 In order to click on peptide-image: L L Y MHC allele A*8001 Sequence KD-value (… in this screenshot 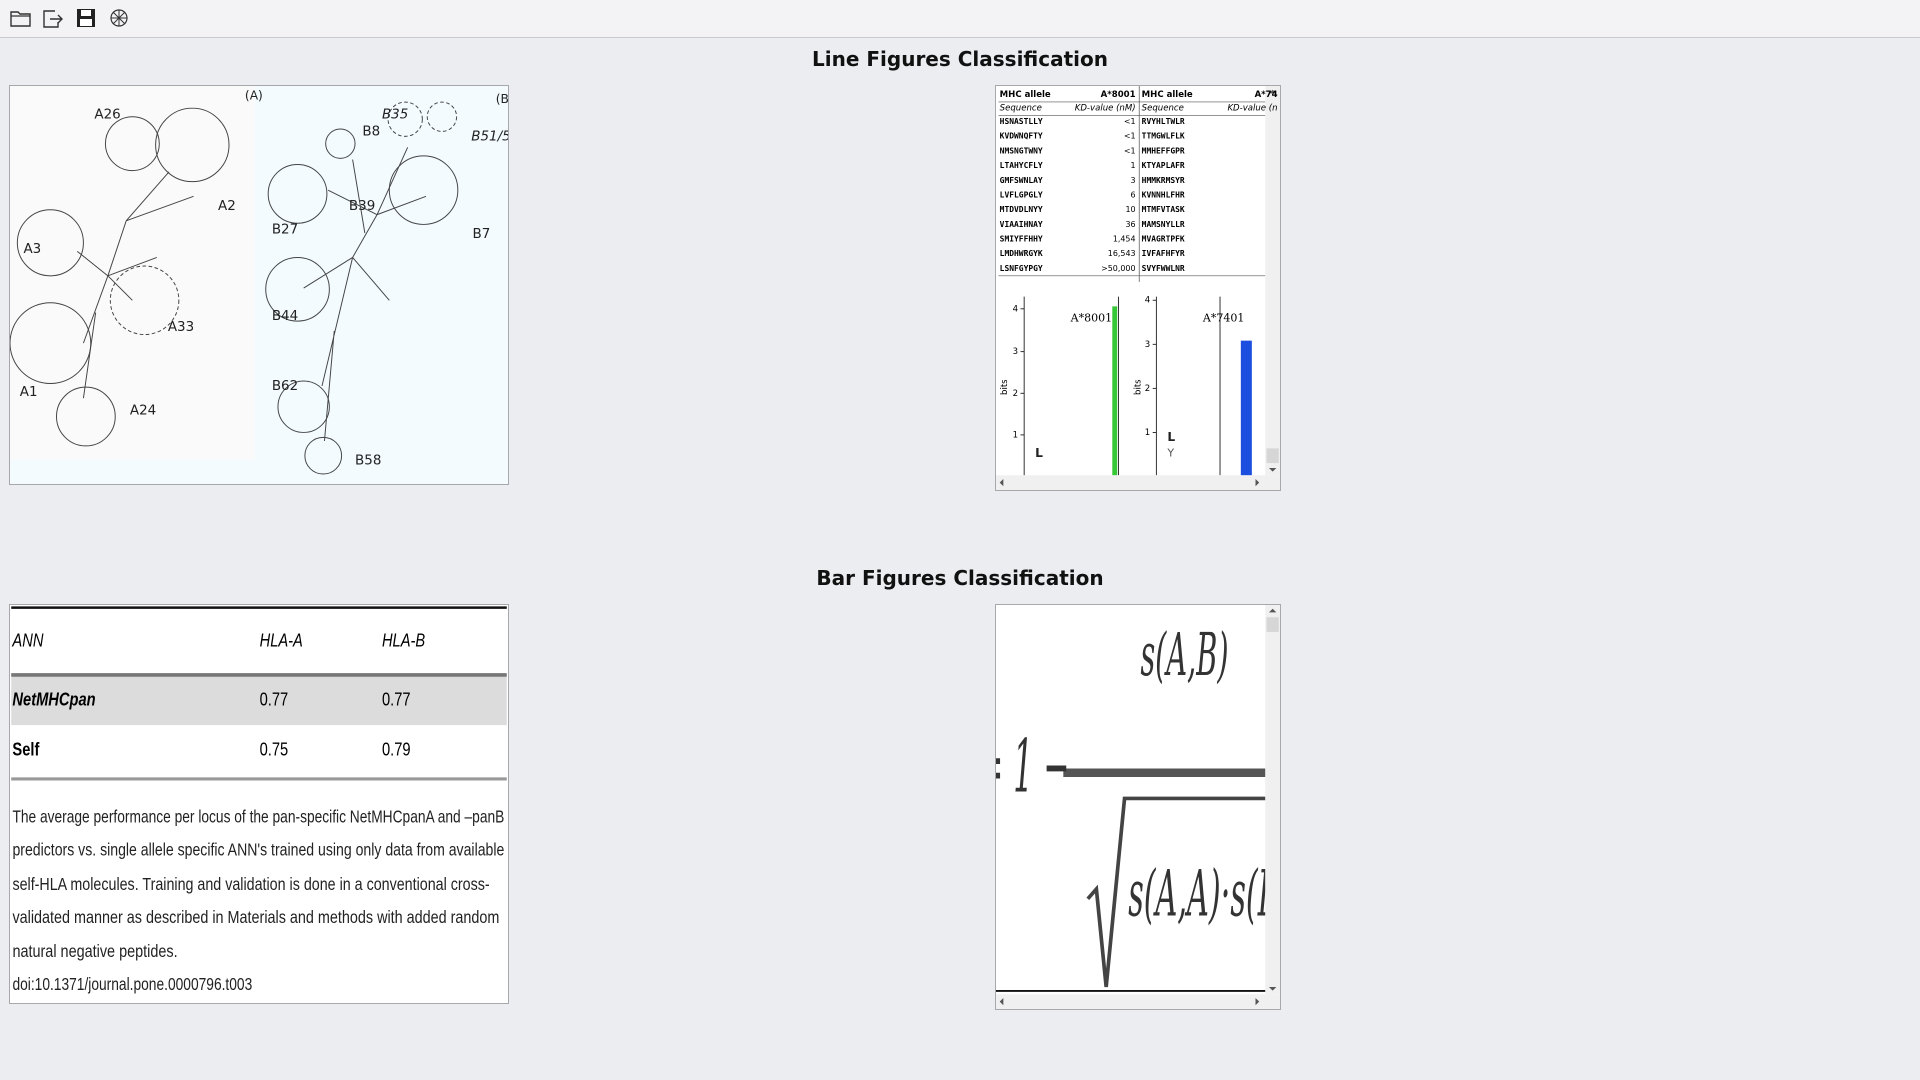, I will do `click(1138, 288)`.